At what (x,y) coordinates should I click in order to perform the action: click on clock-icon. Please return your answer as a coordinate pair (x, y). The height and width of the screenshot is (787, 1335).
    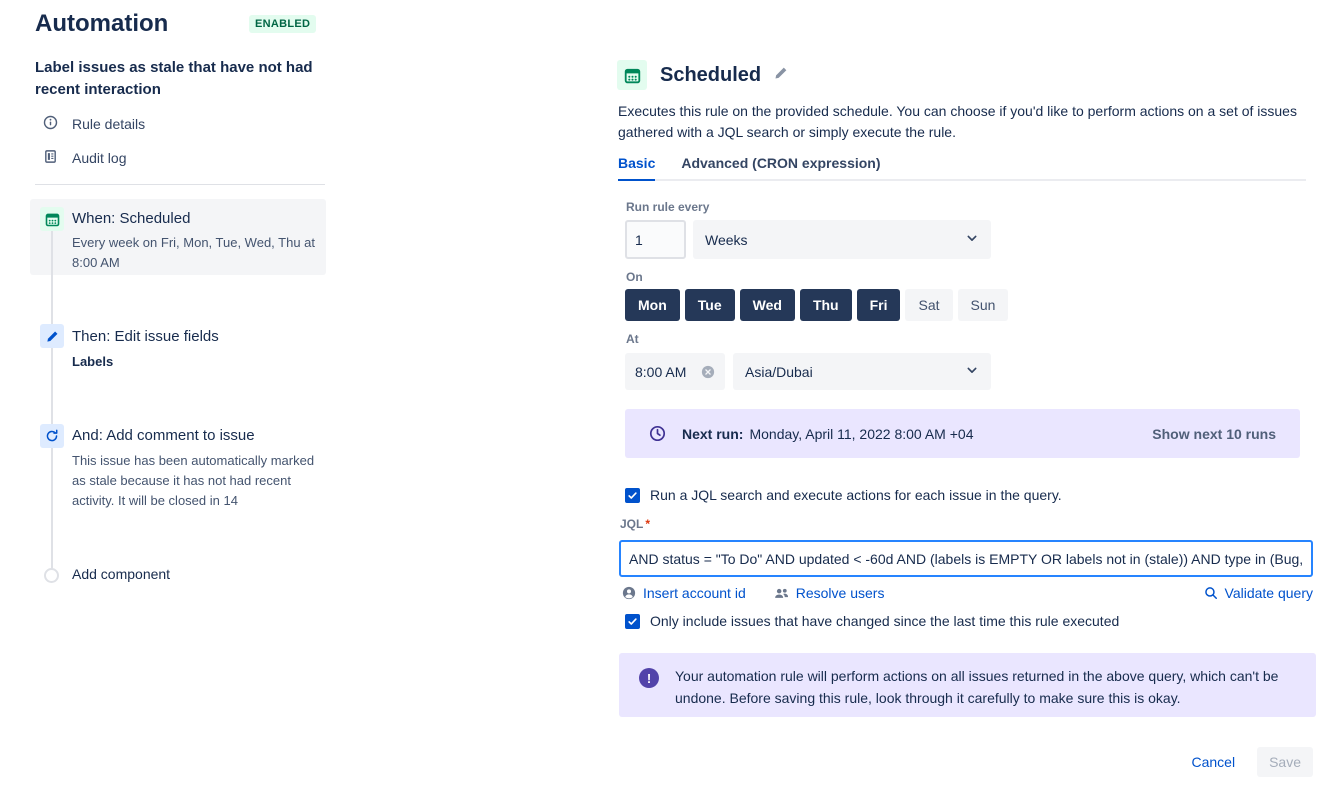
    Looking at the image, I should click on (657, 433).